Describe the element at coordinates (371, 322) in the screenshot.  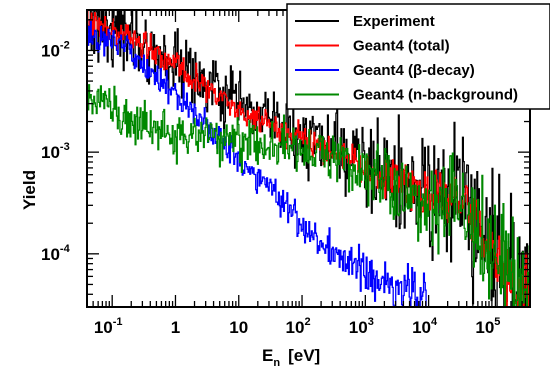
I see `x-tick-label-exponent: 3` at that location.